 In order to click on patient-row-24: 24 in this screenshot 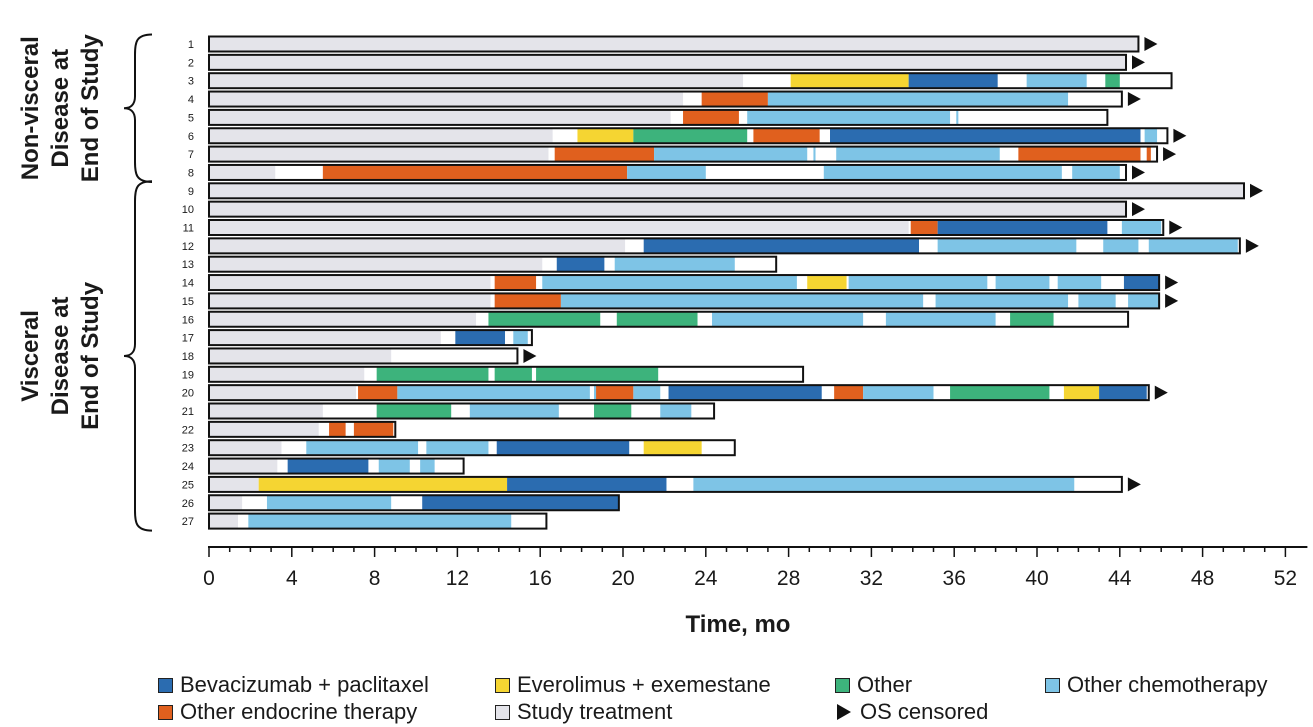, I will do `click(323, 466)`.